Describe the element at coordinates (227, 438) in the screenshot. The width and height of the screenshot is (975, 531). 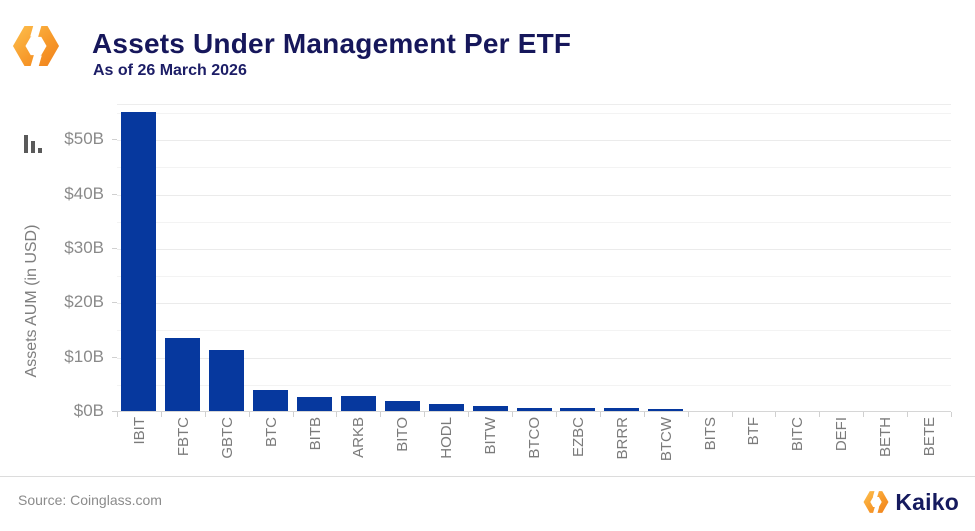
I see `x-tick-label-gbtc: GBTC` at that location.